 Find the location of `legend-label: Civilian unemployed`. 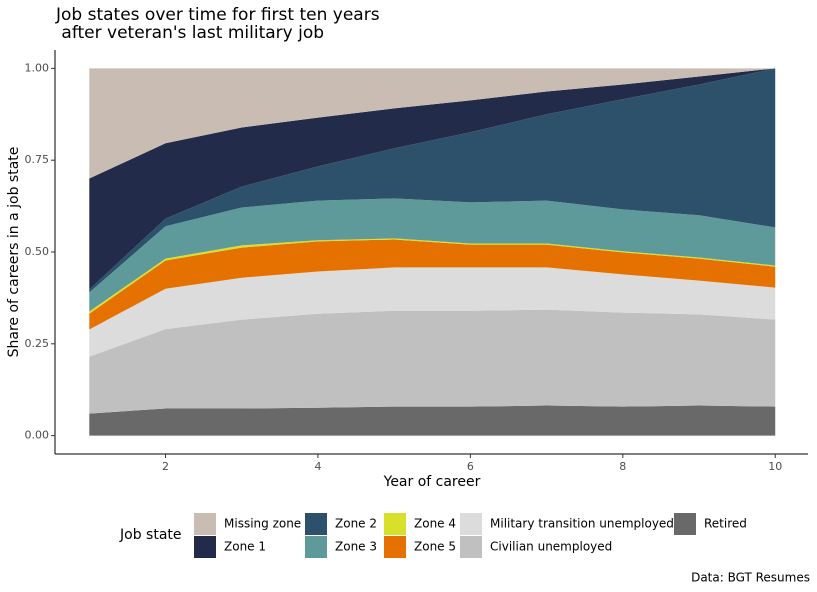

legend-label: Civilian unemployed is located at coordinates (551, 547).